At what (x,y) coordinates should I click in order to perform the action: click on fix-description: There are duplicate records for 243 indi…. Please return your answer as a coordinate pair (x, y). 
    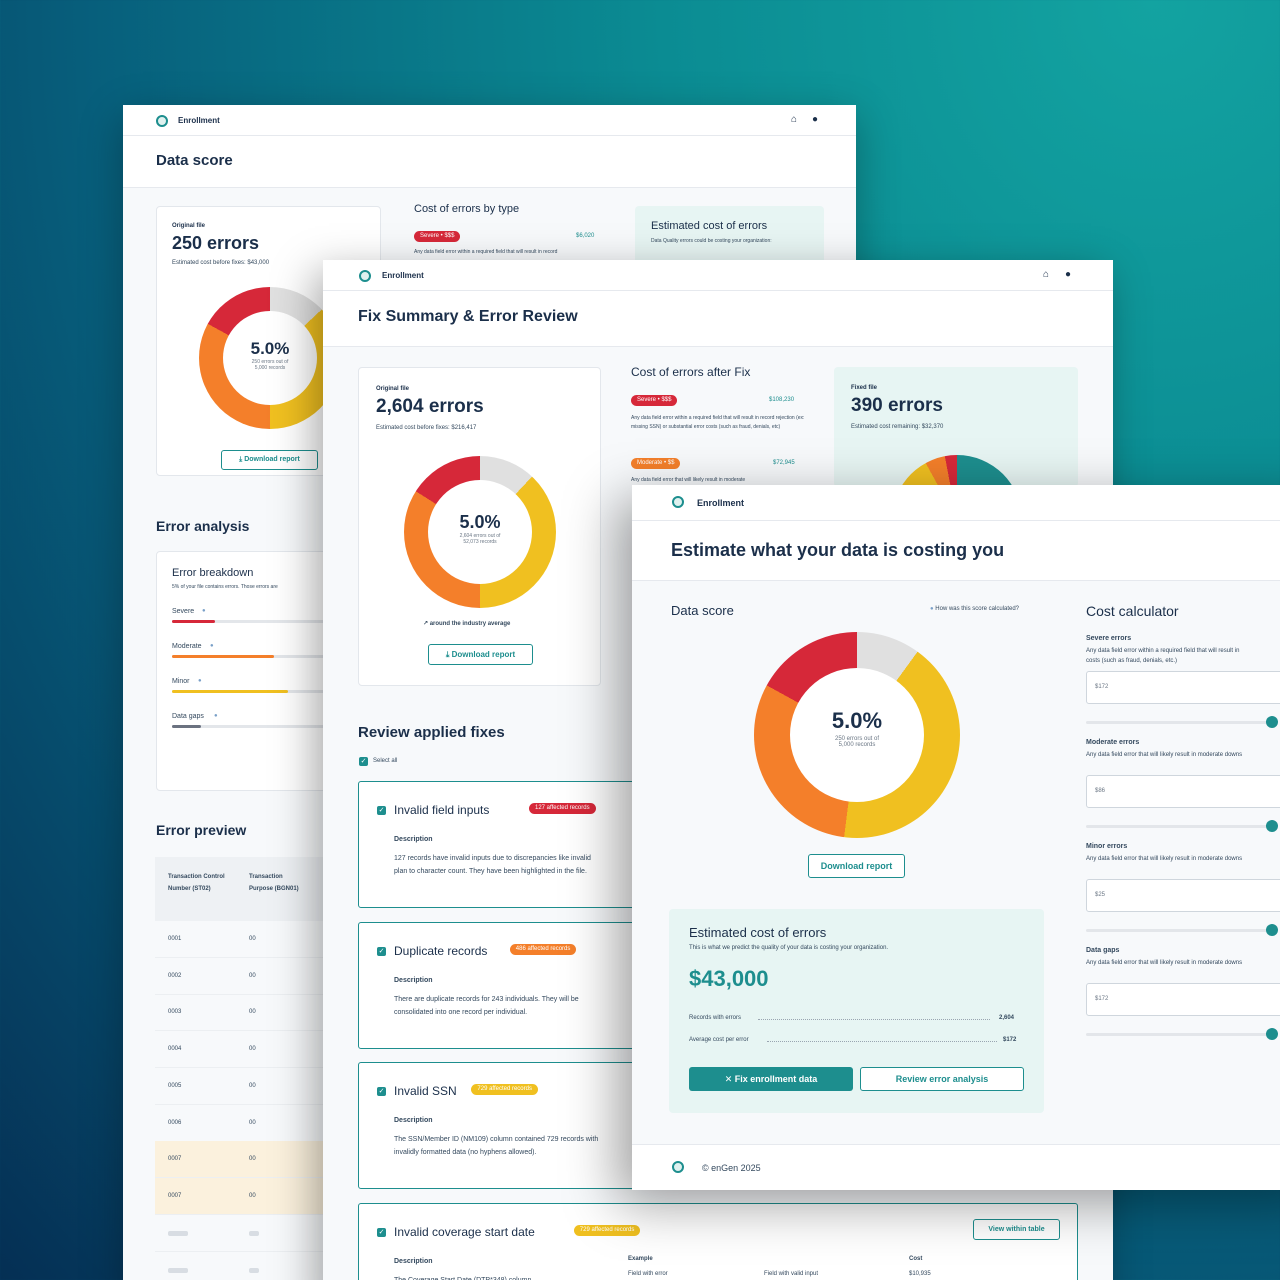
    Looking at the image, I should click on (486, 1005).